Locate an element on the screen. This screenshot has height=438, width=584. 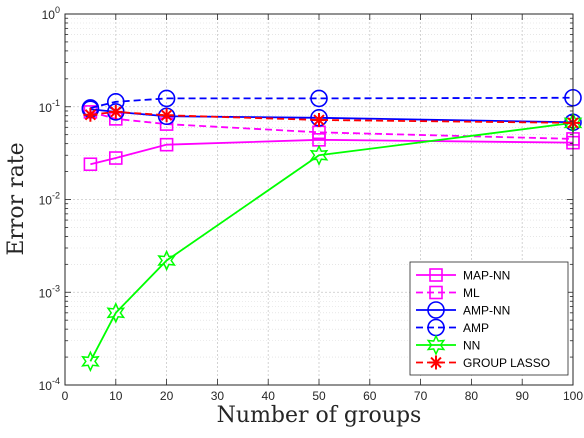
y-tick-exponent: 0 is located at coordinates (57, 10).